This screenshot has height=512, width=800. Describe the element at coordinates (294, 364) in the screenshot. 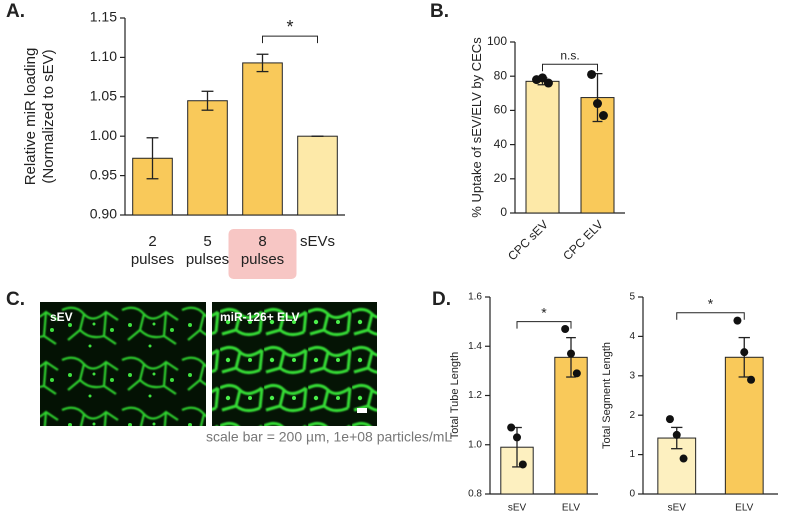

I see `micrograph-elv` at that location.